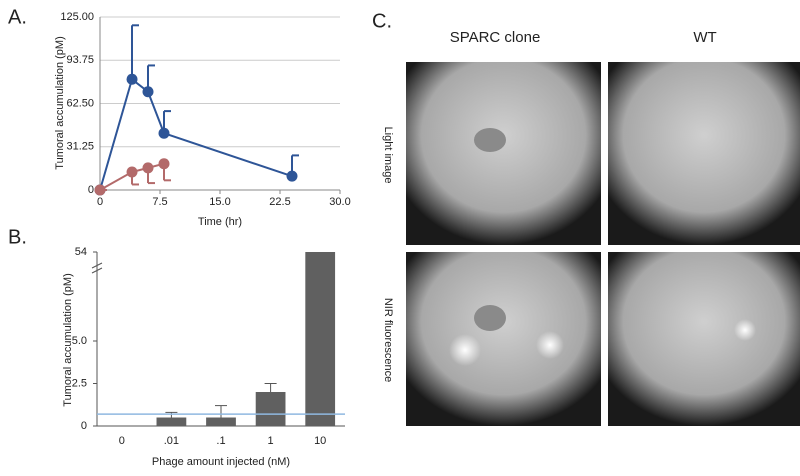  What do you see at coordinates (159, 202) in the screenshot?
I see `x-tick-label: 7.5` at bounding box center [159, 202].